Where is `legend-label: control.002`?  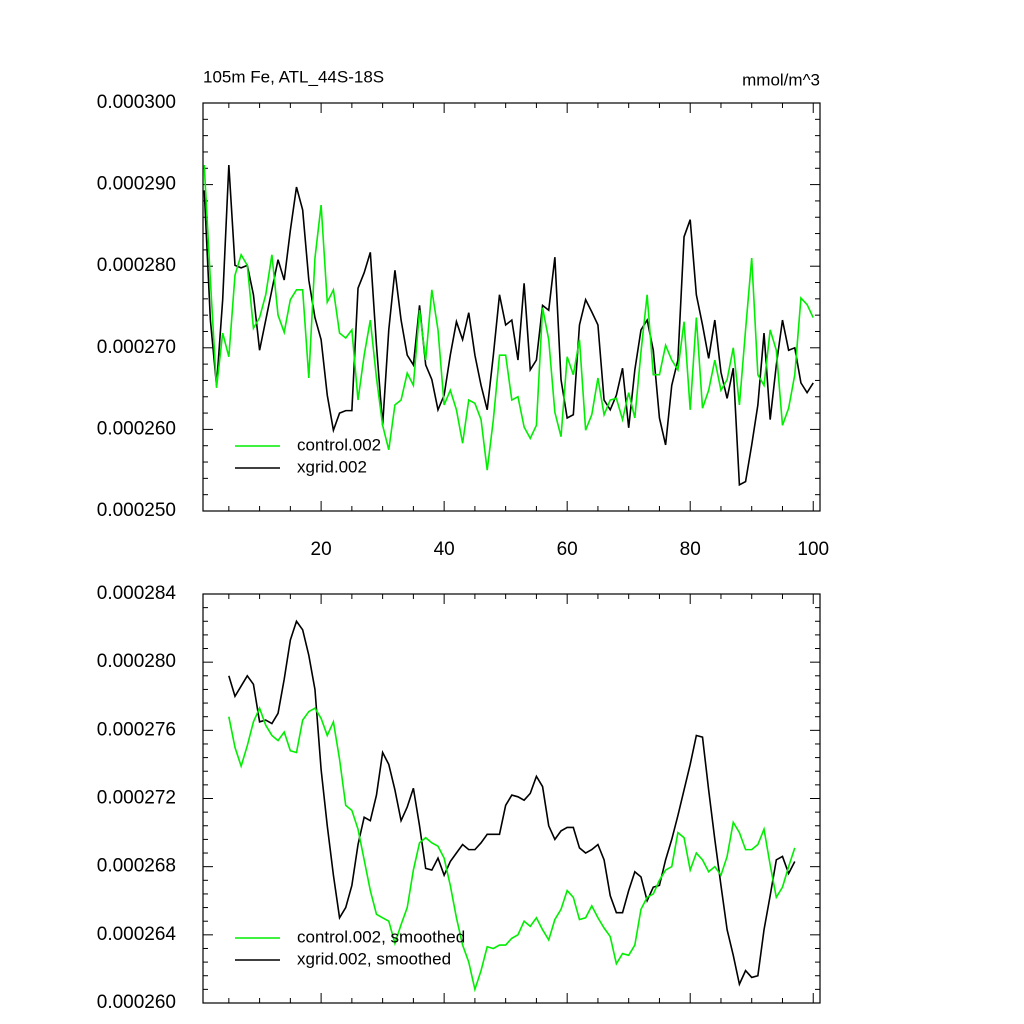
legend-label: control.002 is located at coordinates (339, 444).